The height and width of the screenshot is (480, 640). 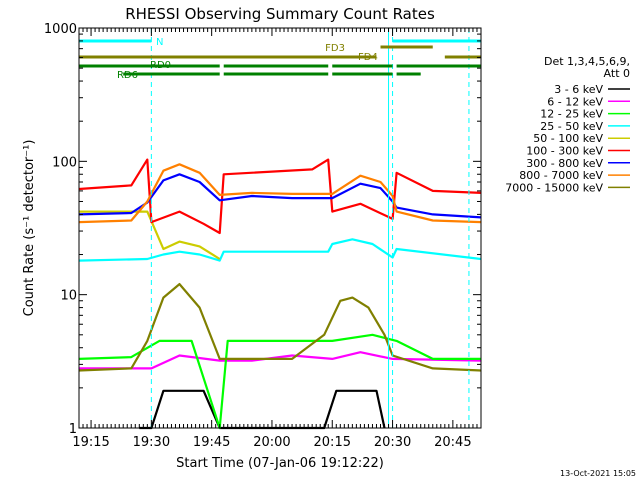 What do you see at coordinates (368, 57) in the screenshot?
I see `flag-label-fd4: FD4` at bounding box center [368, 57].